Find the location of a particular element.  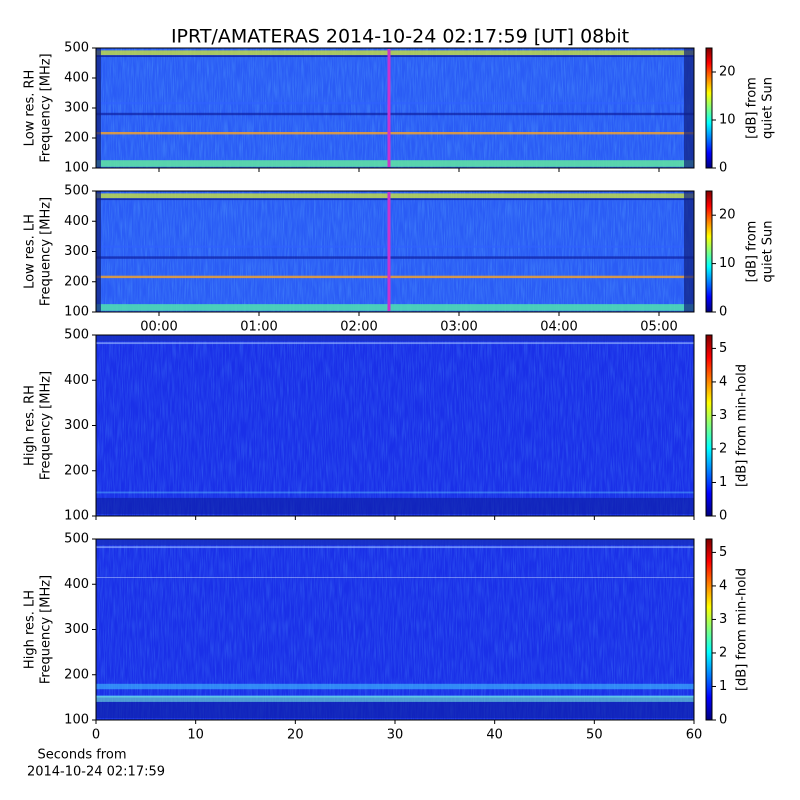

colorbar-tick-label: 2 is located at coordinates (723, 652).